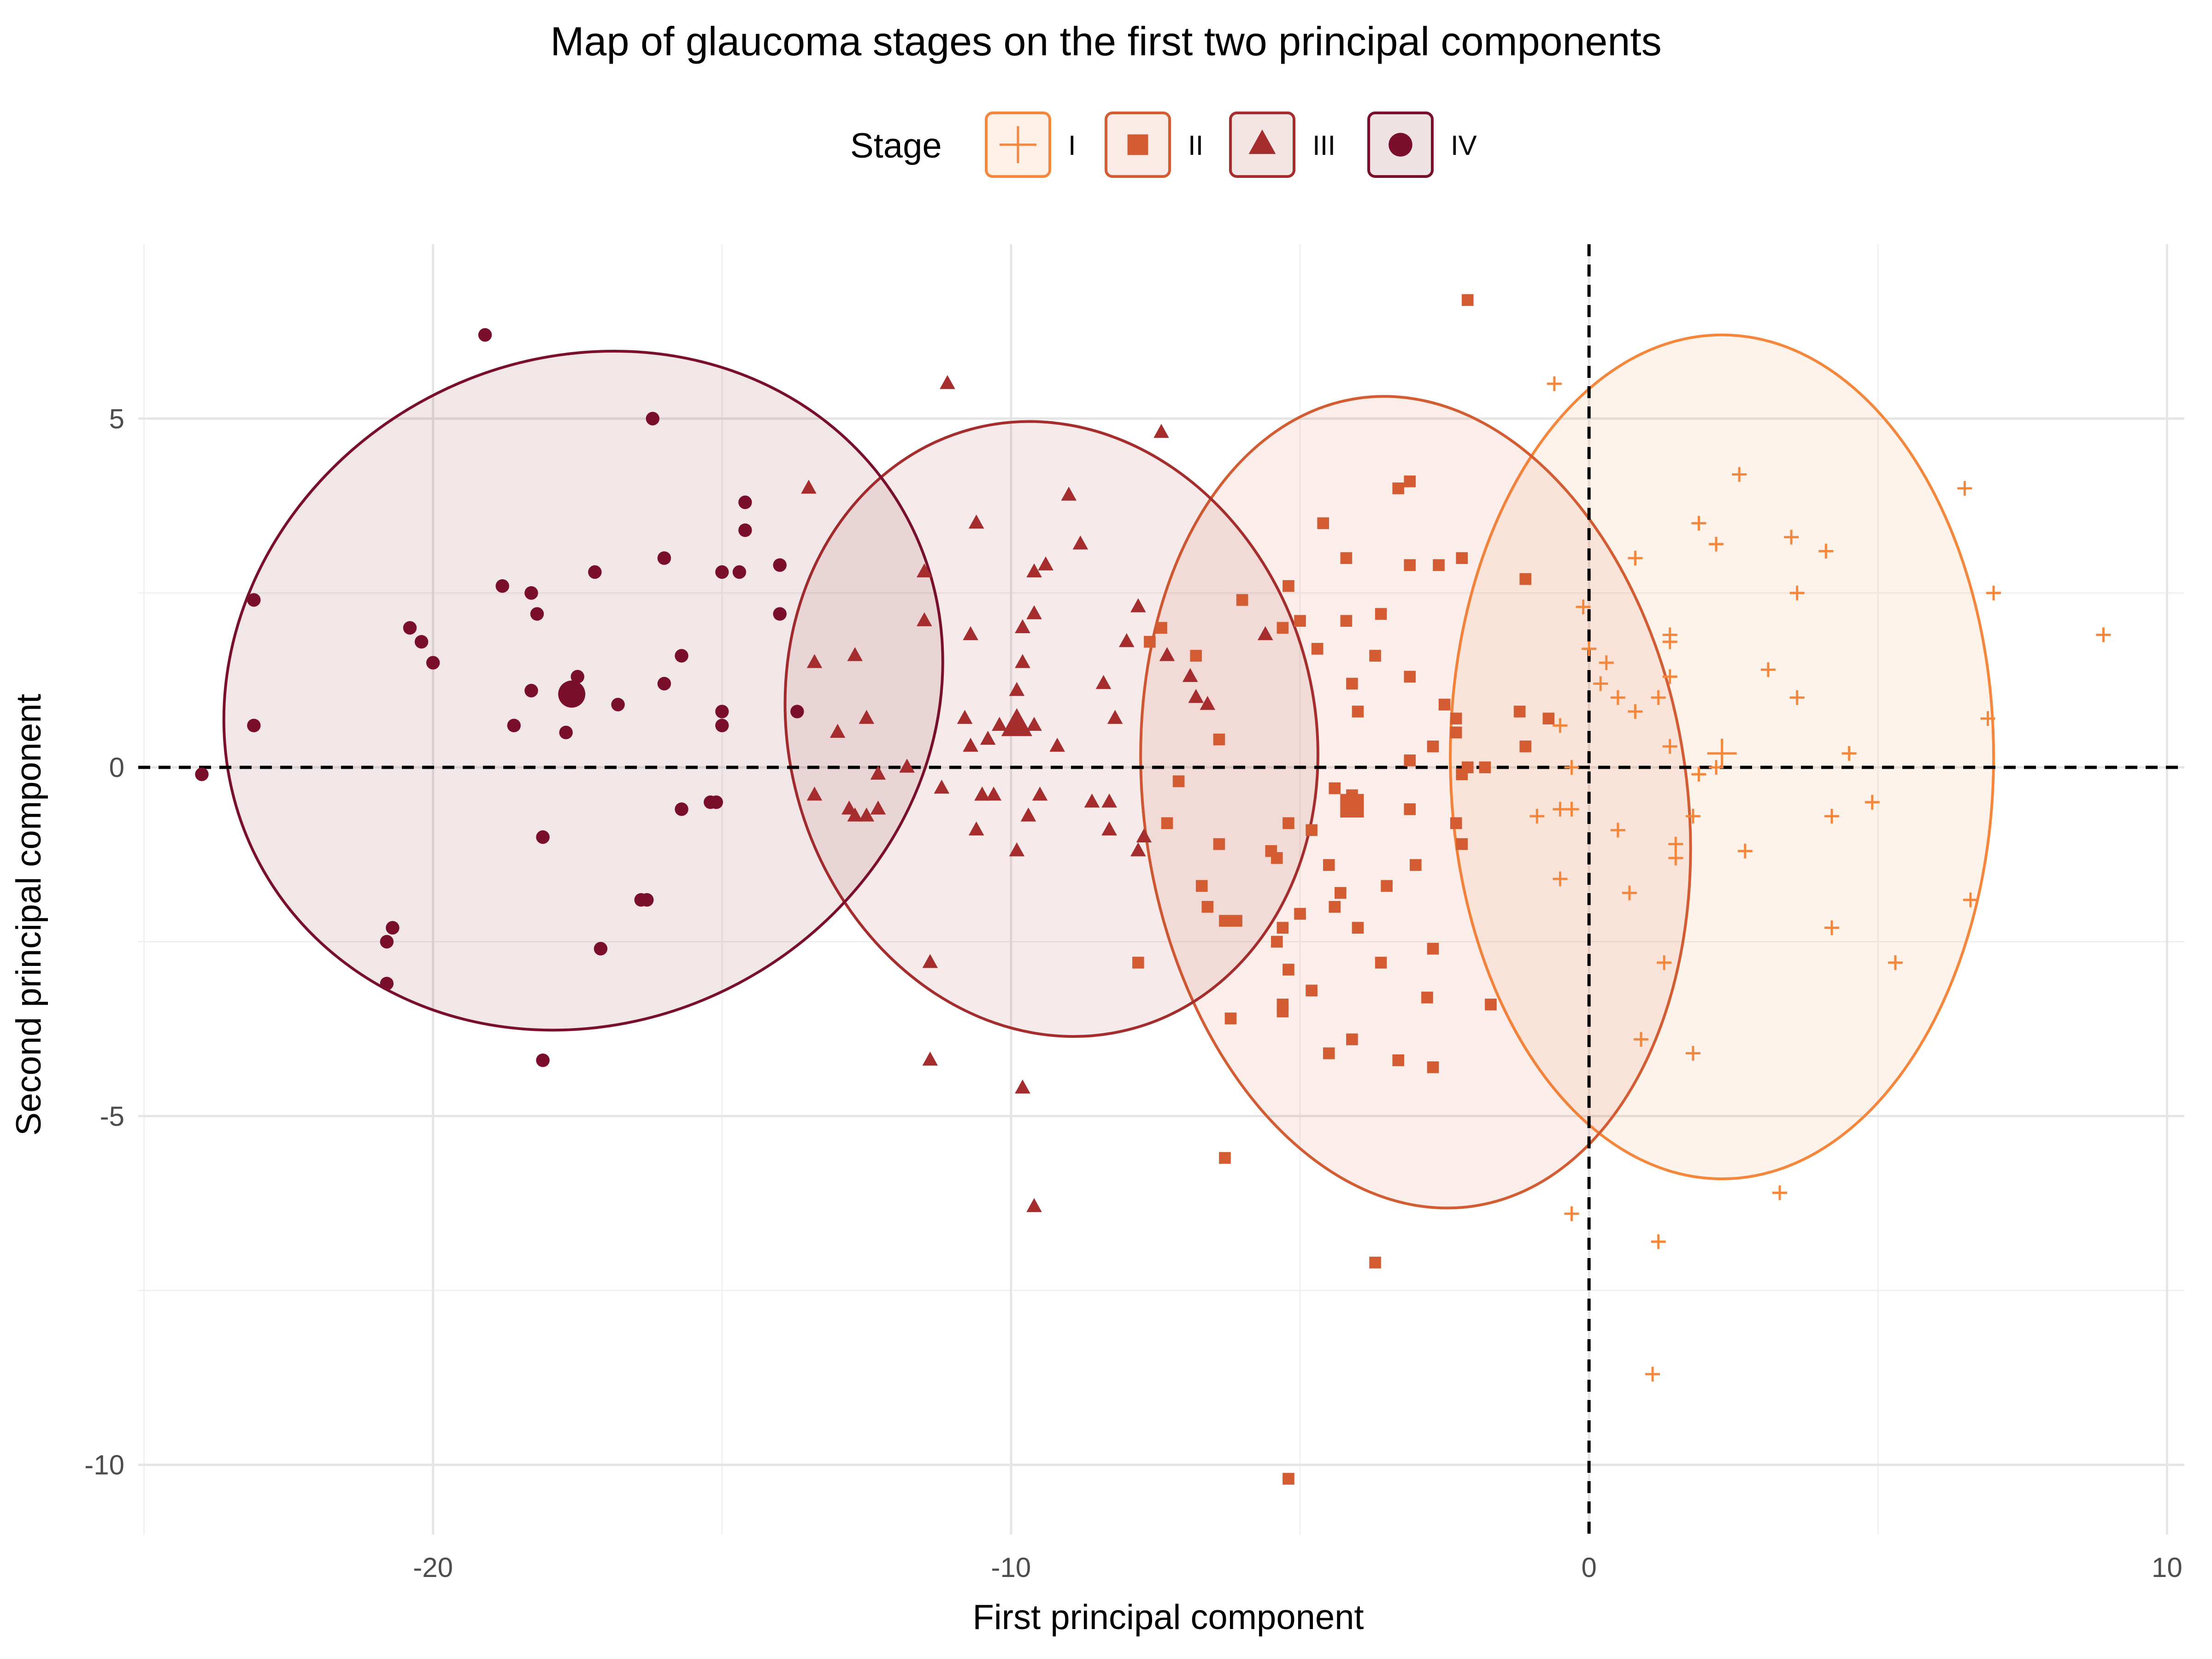 The height and width of the screenshot is (1659, 2212). What do you see at coordinates (433, 1567) in the screenshot?
I see `x-tick-label: -20` at bounding box center [433, 1567].